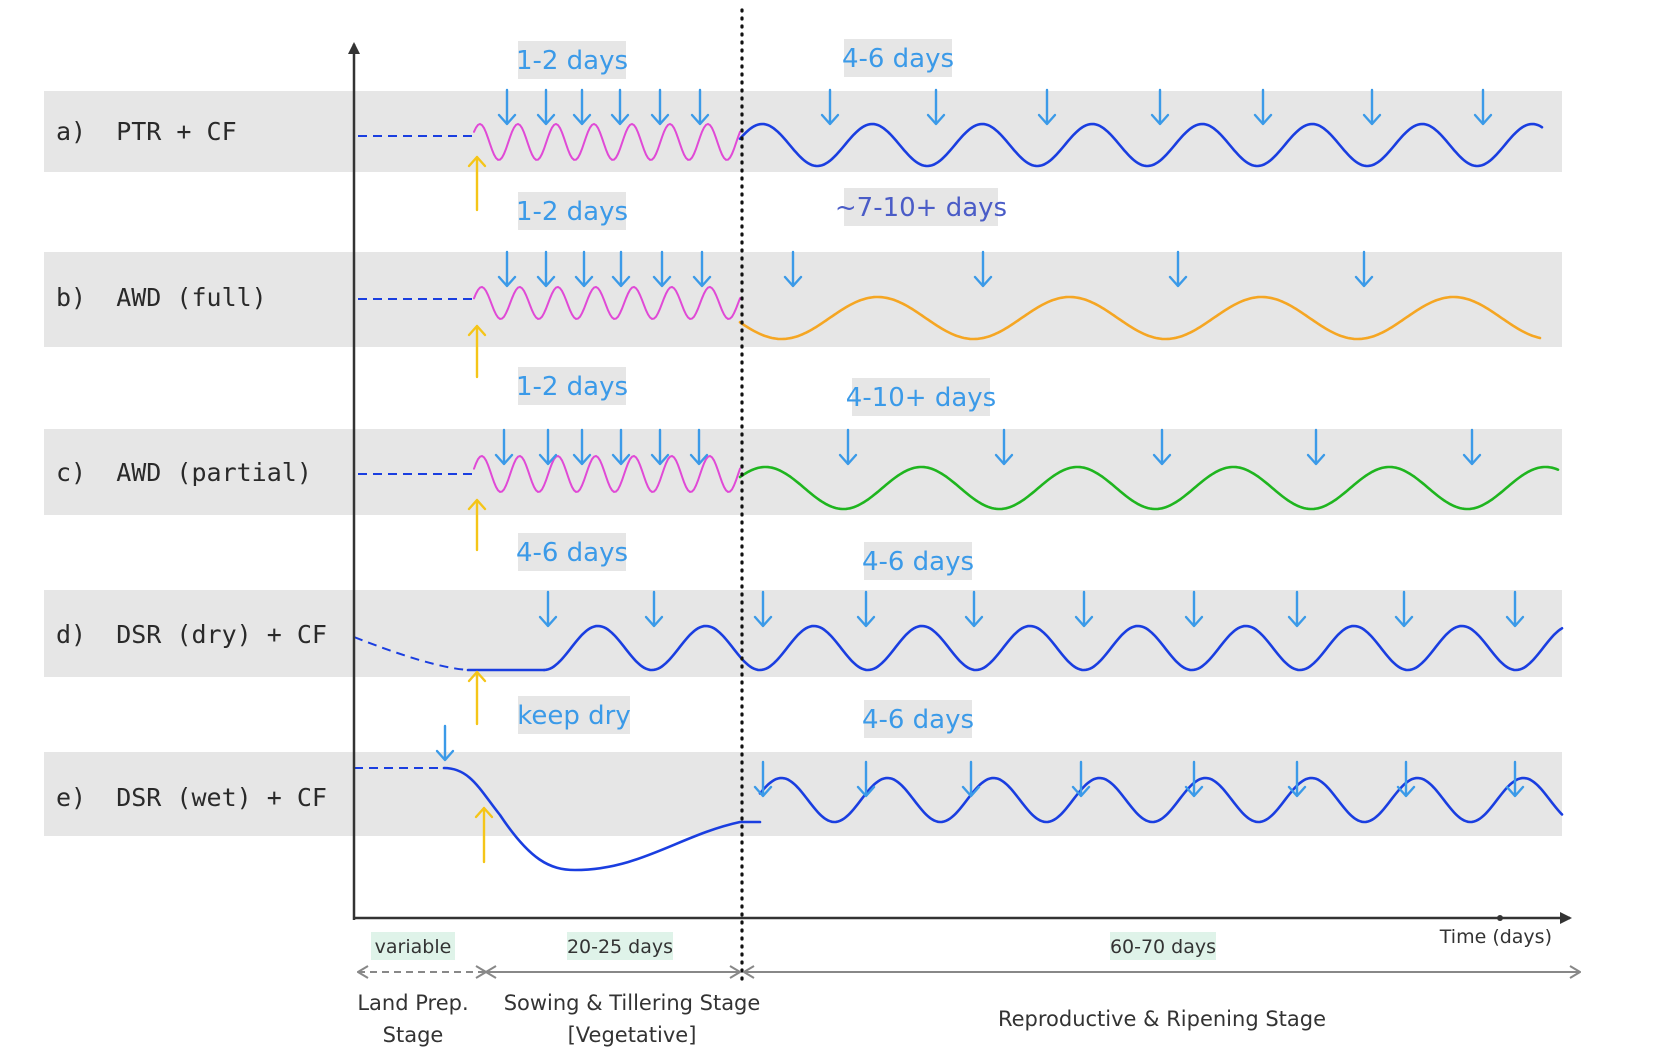 This screenshot has height=1061, width=1661. I want to click on wave-d-blue, so click(1053, 648).